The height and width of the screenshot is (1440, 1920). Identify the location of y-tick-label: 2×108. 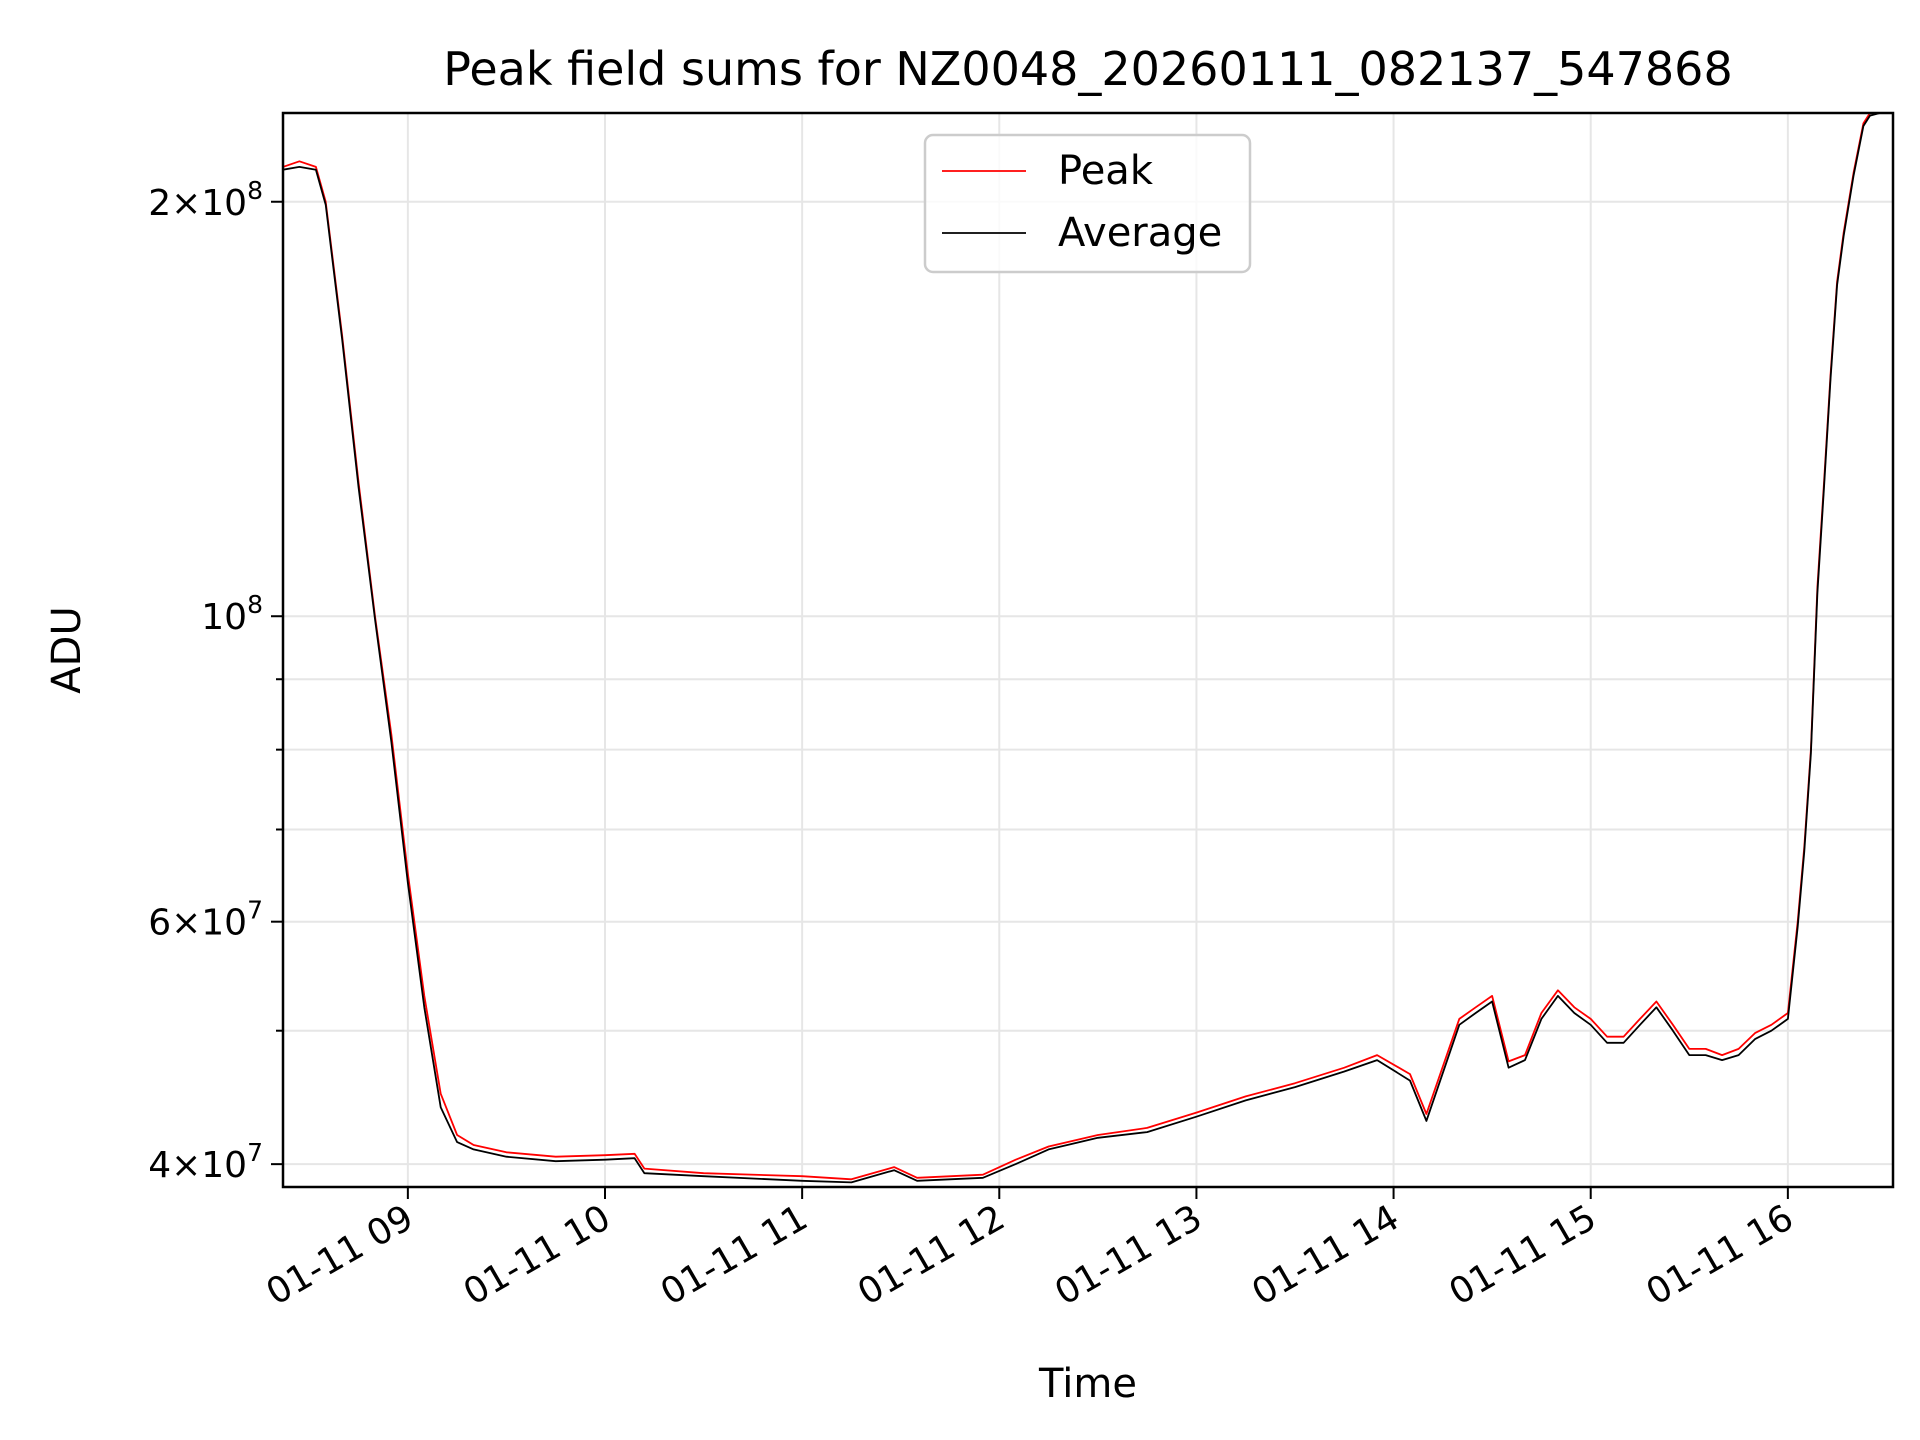
(205, 200).